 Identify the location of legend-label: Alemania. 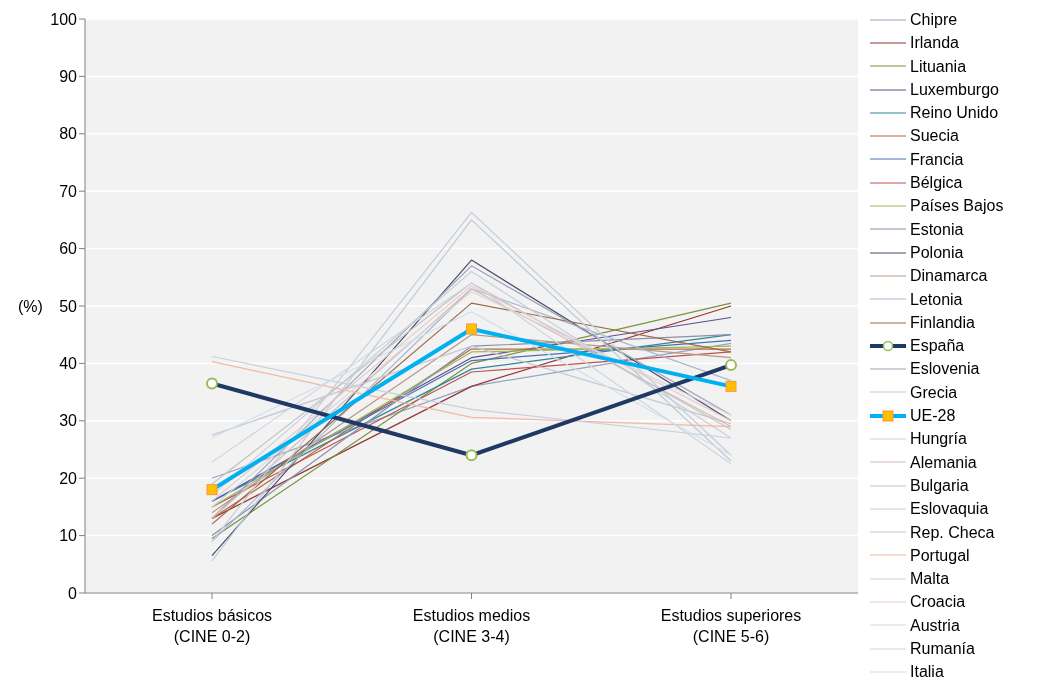
(943, 462).